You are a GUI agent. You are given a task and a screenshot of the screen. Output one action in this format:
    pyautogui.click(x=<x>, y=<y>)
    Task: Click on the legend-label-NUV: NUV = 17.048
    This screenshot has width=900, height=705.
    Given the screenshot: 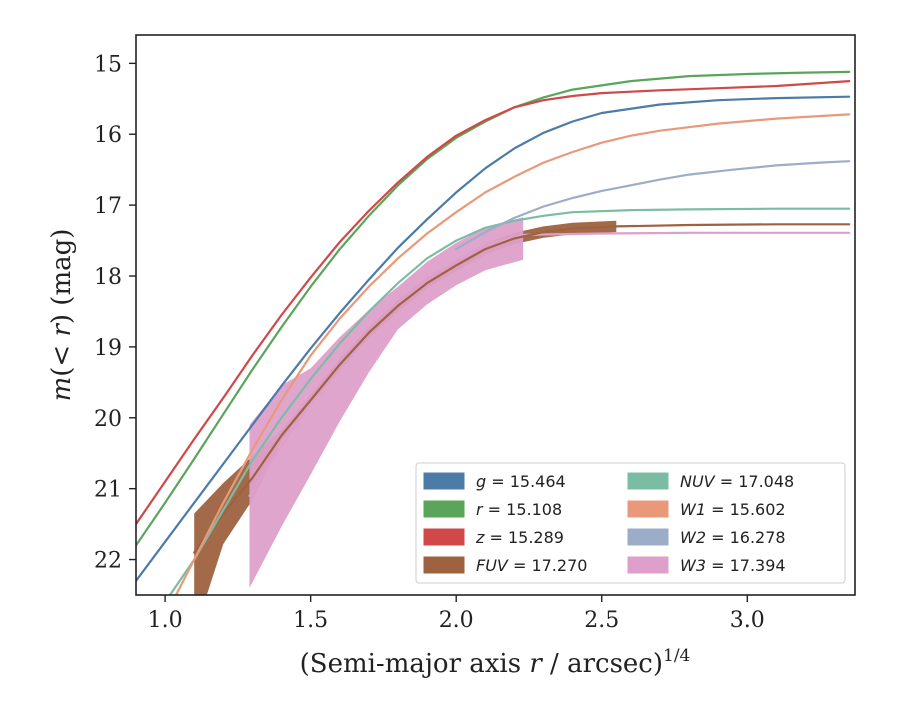 What is the action you would take?
    pyautogui.click(x=737, y=481)
    